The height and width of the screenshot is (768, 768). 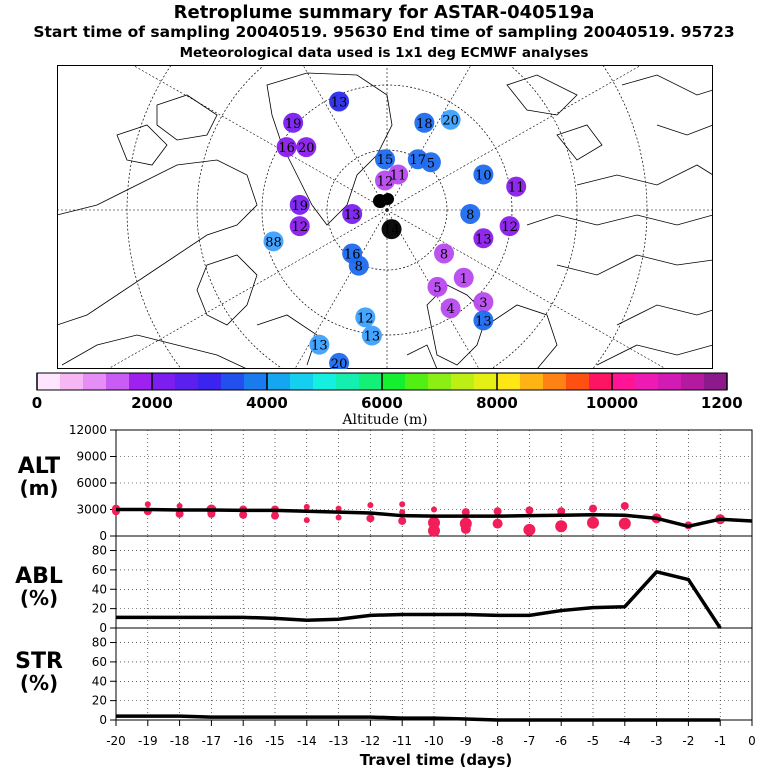 What do you see at coordinates (91, 483) in the screenshot?
I see `alt-ytick-label: 6000` at bounding box center [91, 483].